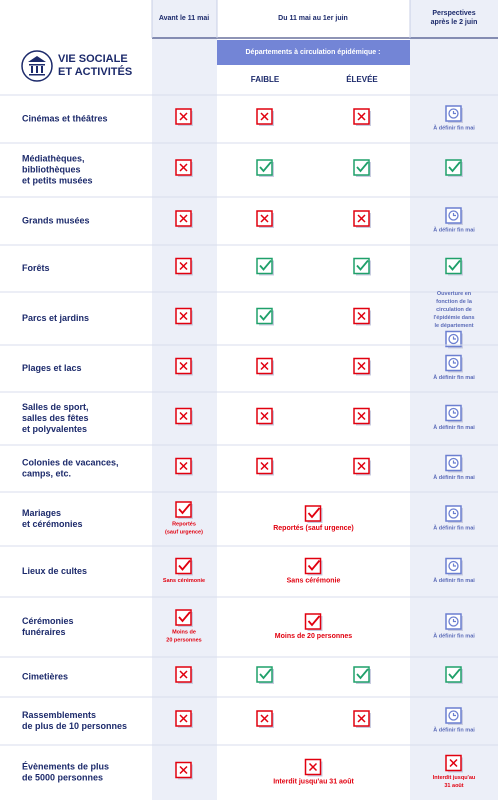 Image resolution: width=498 pixels, height=800 pixels. Describe the element at coordinates (74, 726) in the screenshot. I see `row-label: de plus de 10 personnes` at that location.